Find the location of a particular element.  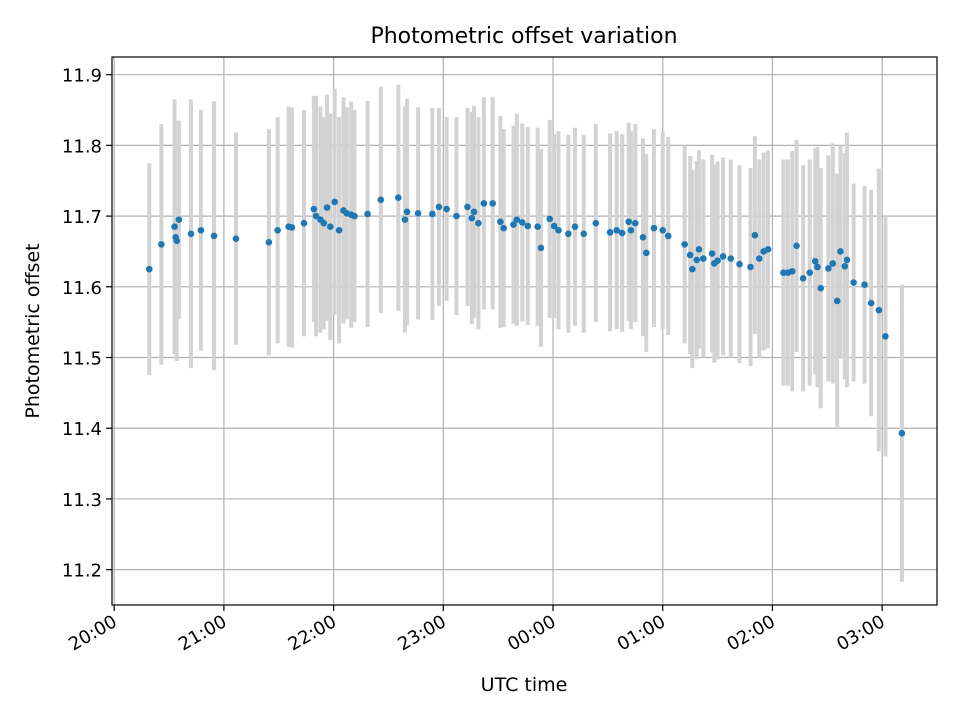

y-tick-label: 11.2 is located at coordinates (82, 571).